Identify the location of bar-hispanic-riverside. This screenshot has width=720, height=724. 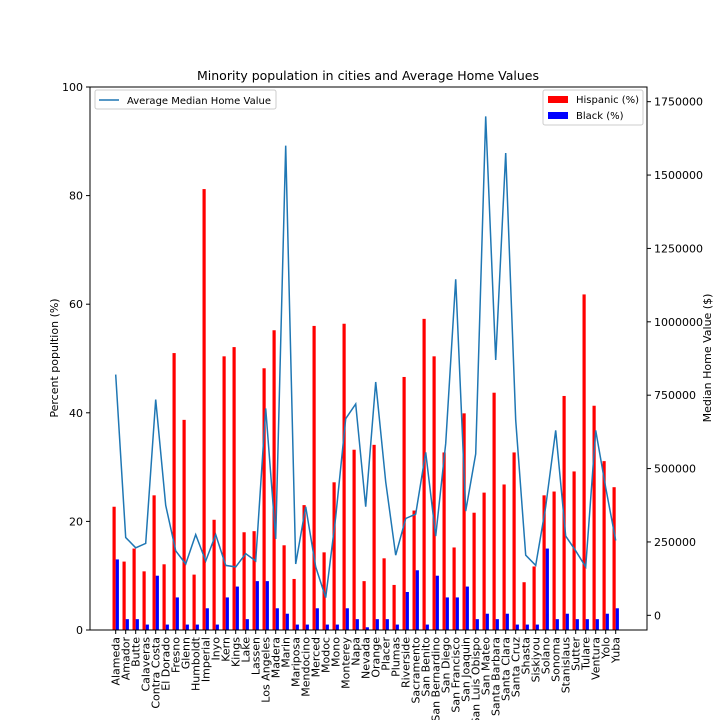
(404, 503).